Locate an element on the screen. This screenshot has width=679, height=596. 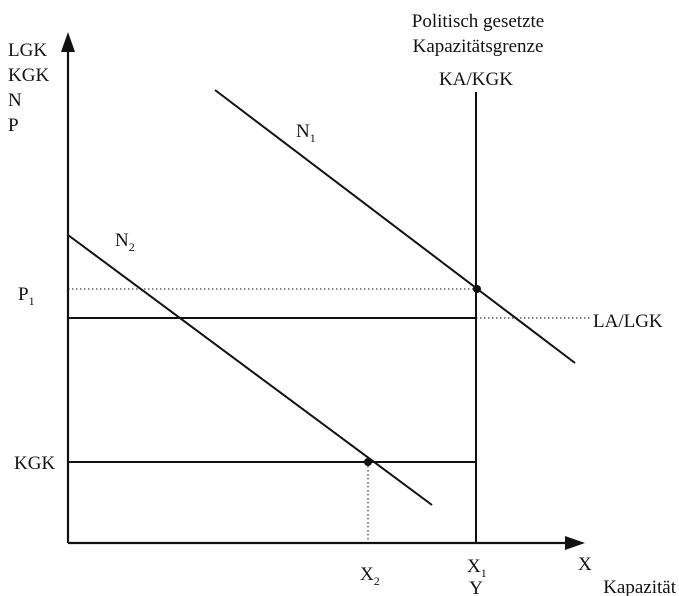
x-sub: 1 is located at coordinates (484, 573).